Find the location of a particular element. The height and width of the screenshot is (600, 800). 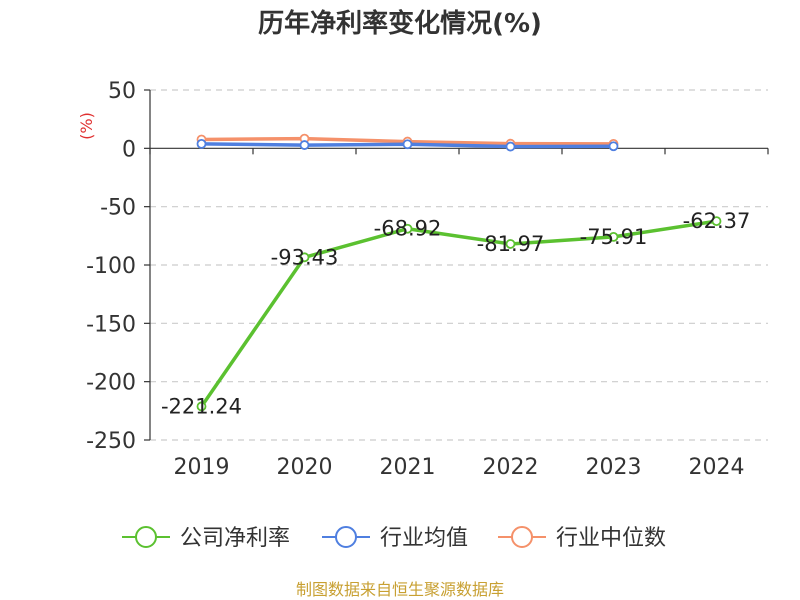

data-label: -62.37 is located at coordinates (717, 221).